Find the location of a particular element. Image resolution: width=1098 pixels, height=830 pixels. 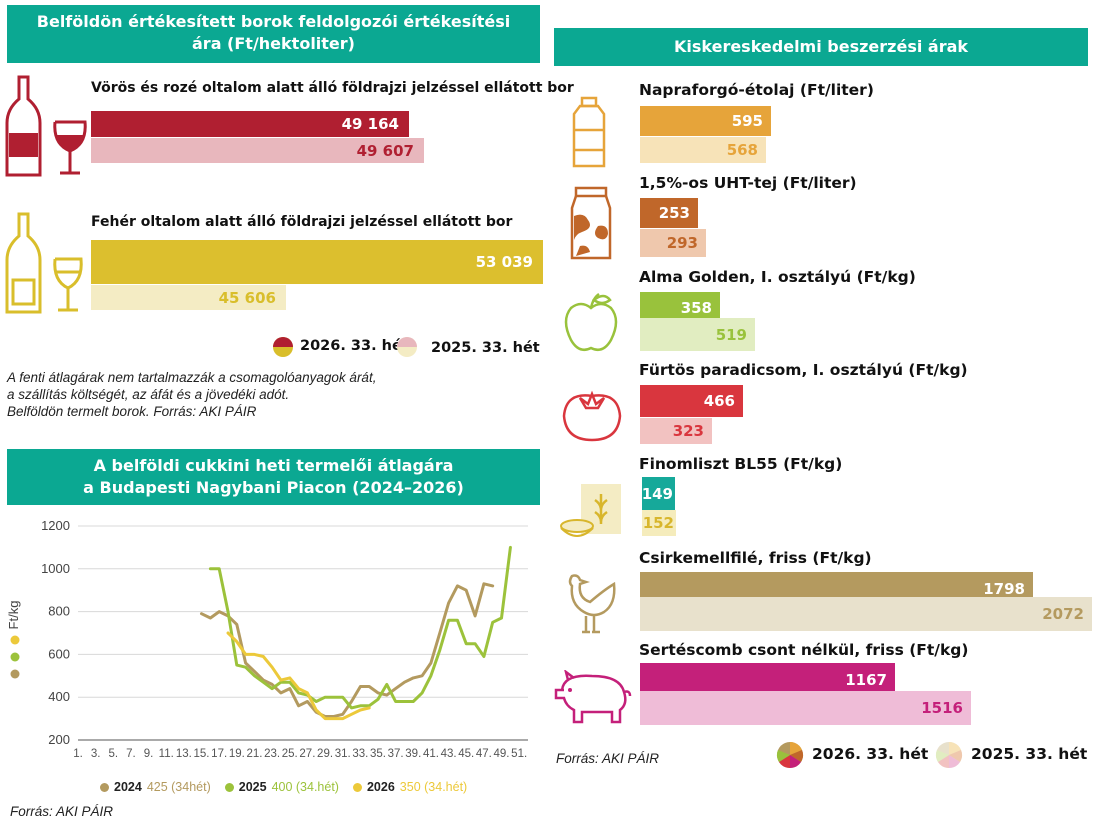

tomato-icon is located at coordinates (592, 416).